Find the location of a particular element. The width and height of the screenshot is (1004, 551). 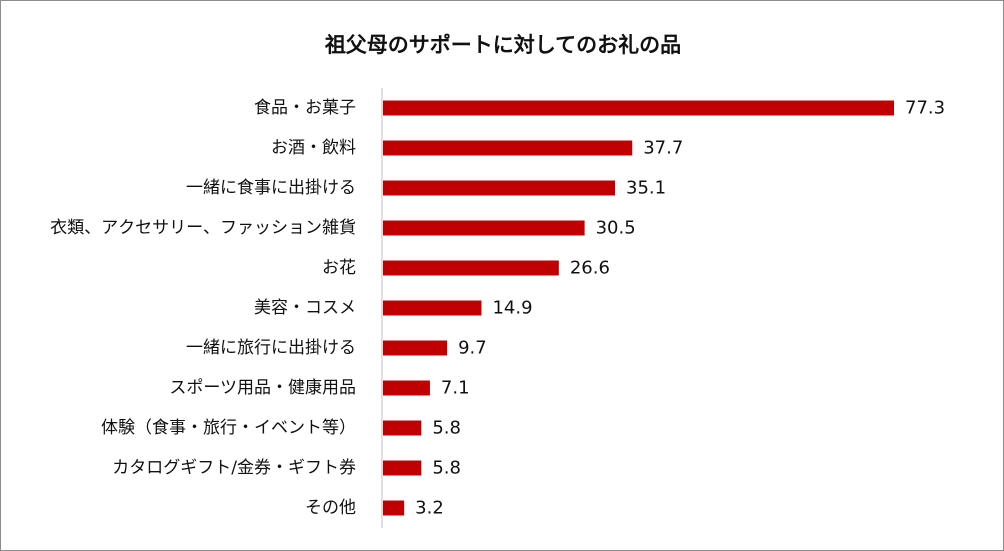

category-label: お花 is located at coordinates (339, 268).